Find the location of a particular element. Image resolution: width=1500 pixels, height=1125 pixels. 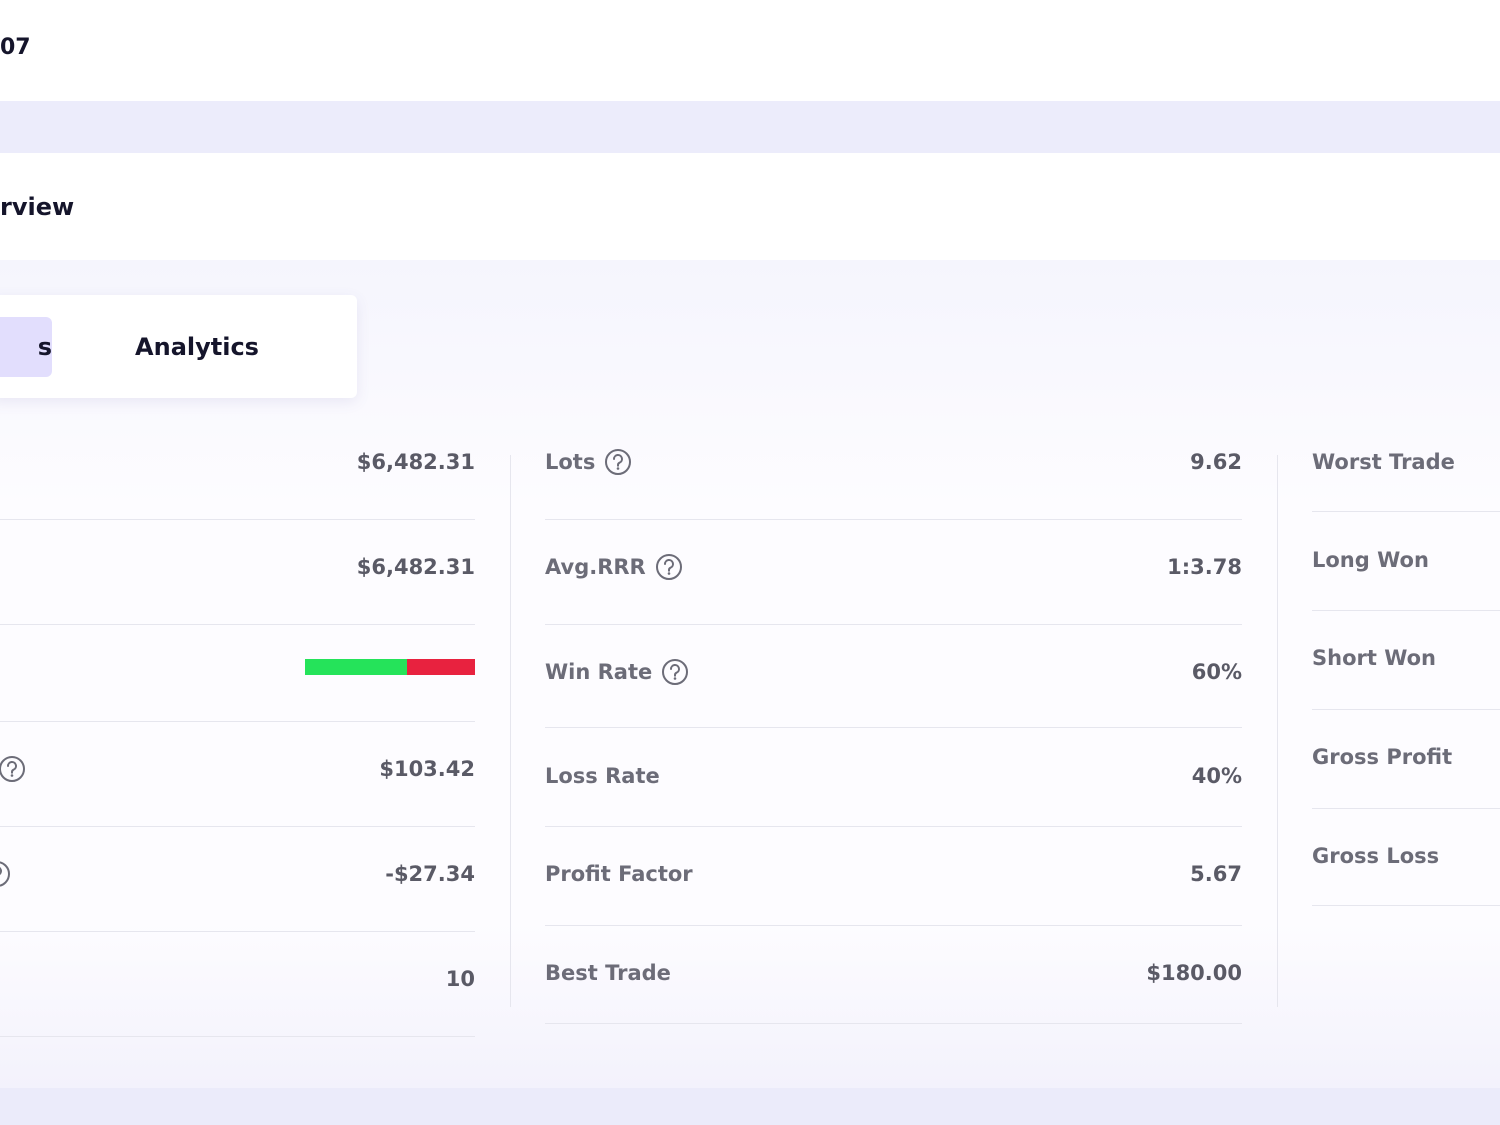

label-text: Long Won is located at coordinates (1370, 560).